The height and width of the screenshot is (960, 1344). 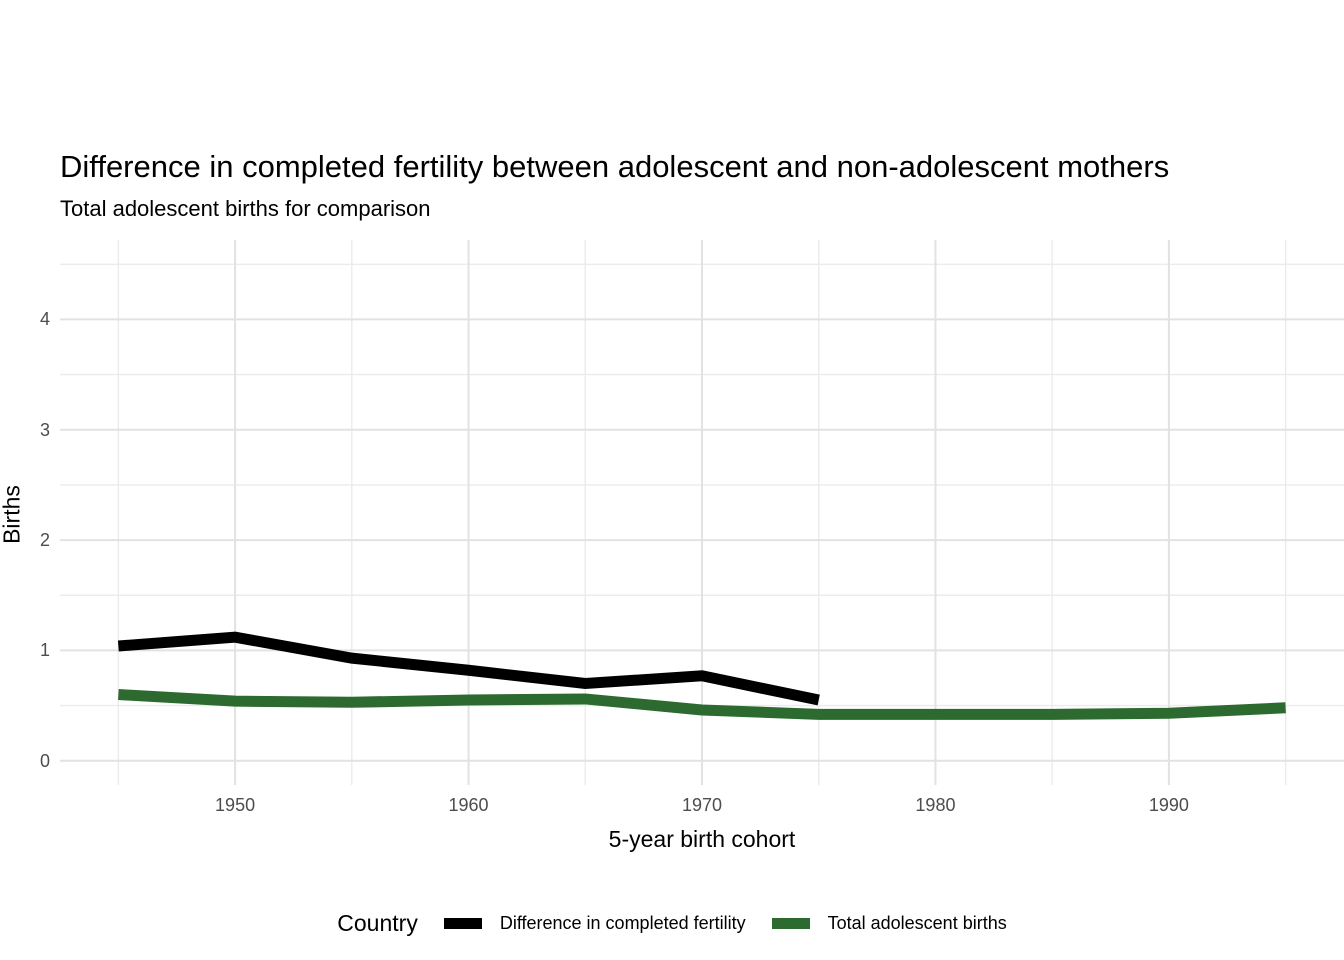 What do you see at coordinates (44, 540) in the screenshot?
I see `y-tick-label-2: 2` at bounding box center [44, 540].